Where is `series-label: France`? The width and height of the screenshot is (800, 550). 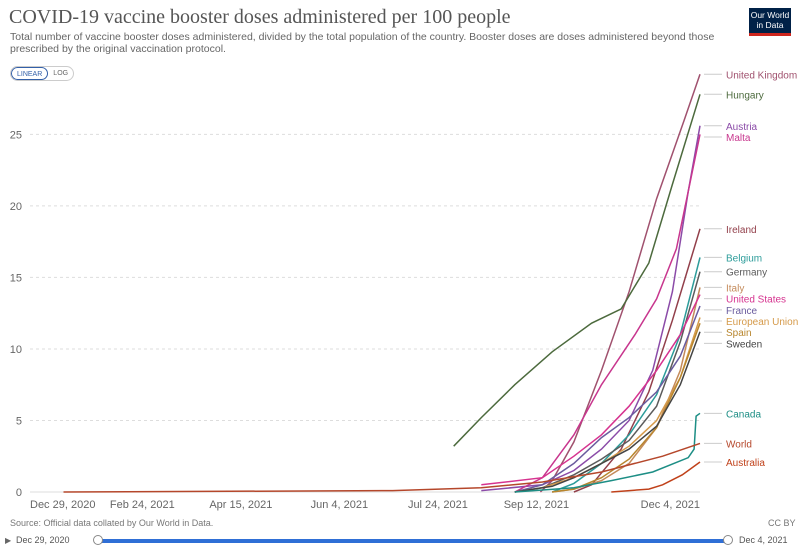 series-label: France is located at coordinates (742, 311).